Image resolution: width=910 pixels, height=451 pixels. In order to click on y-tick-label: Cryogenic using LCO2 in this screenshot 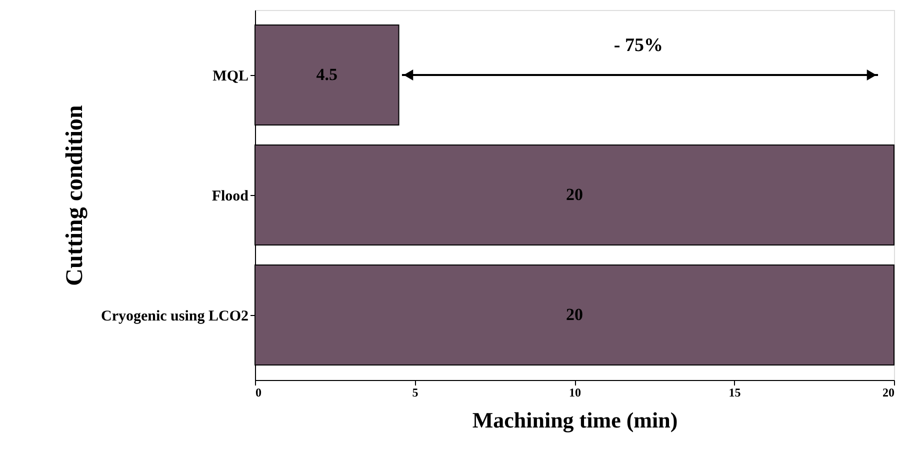, I will do `click(174, 316)`.